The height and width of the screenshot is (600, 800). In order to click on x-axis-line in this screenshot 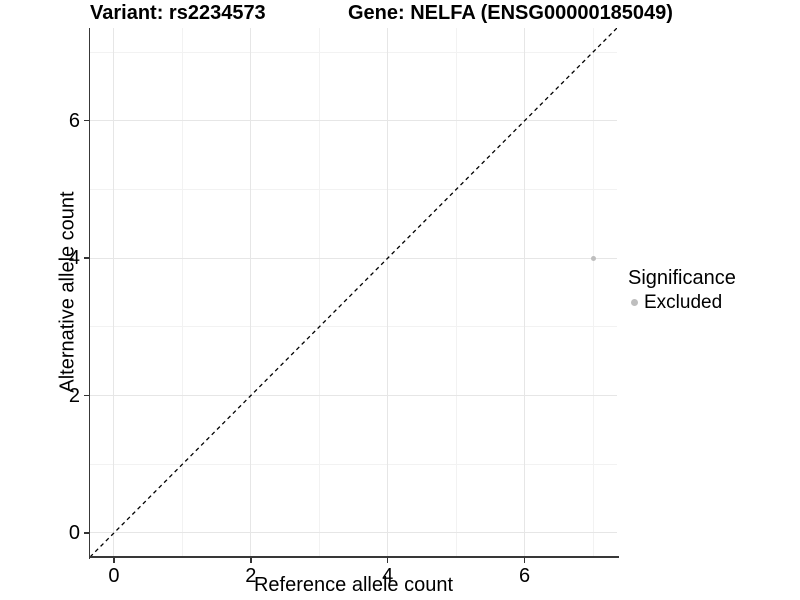, I will do `click(353, 557)`.